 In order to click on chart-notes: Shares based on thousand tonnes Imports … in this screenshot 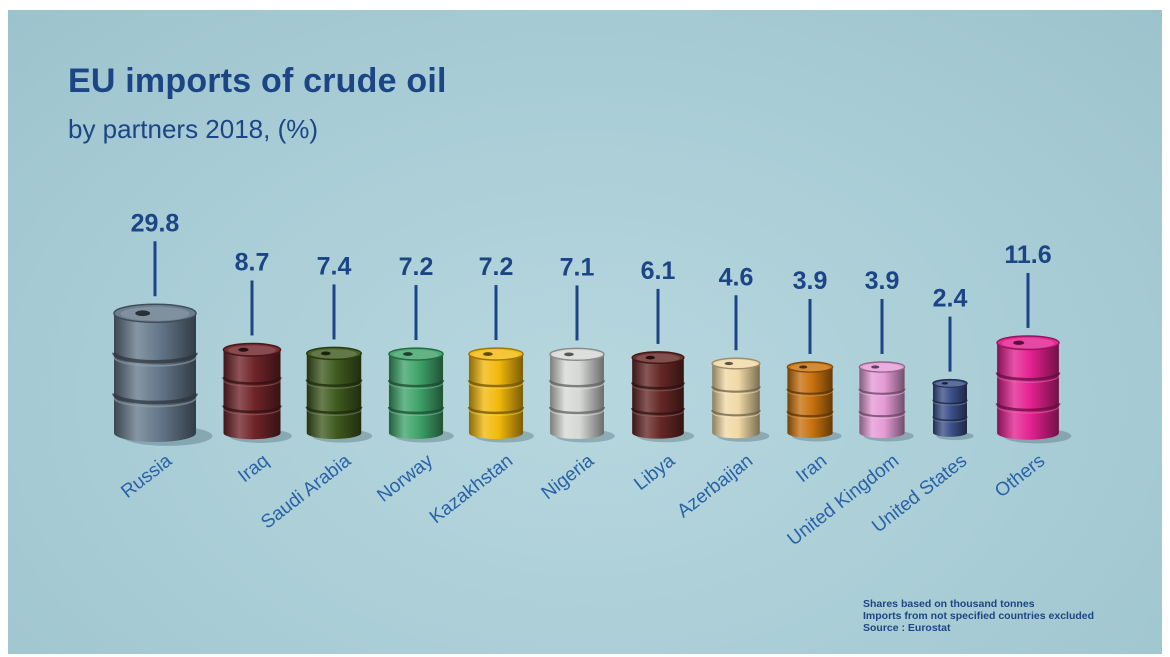, I will do `click(978, 616)`.